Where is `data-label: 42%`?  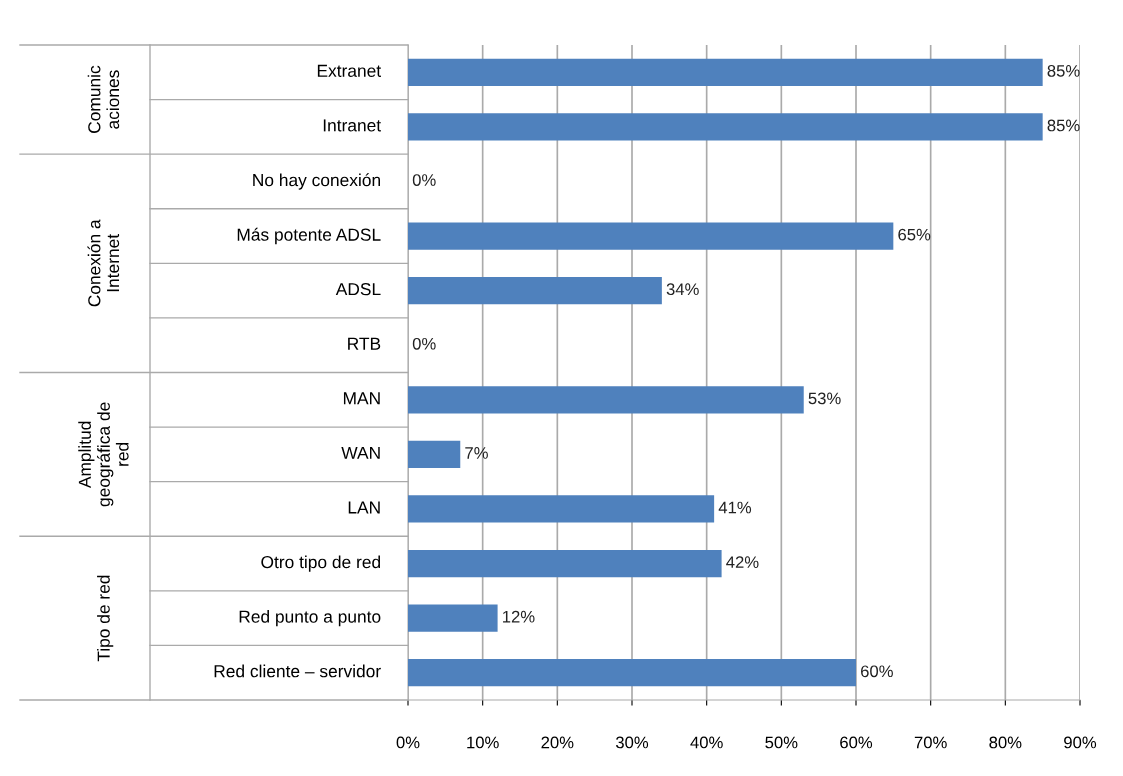
data-label: 42% is located at coordinates (742, 562).